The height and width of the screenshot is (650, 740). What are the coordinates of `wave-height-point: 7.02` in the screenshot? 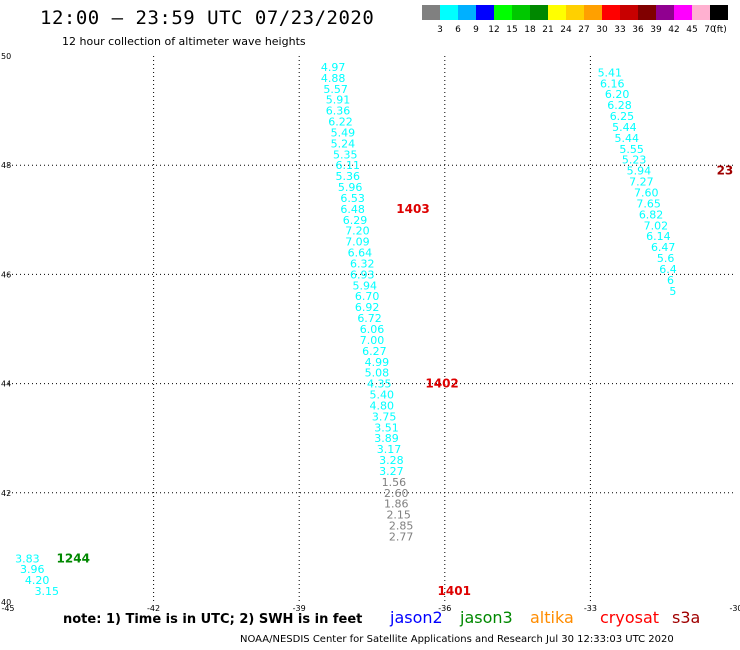 It's located at (656, 225).